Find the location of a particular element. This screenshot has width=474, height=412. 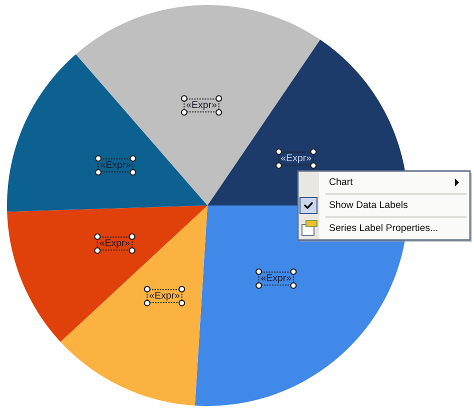

pie-slice is located at coordinates (107, 274).